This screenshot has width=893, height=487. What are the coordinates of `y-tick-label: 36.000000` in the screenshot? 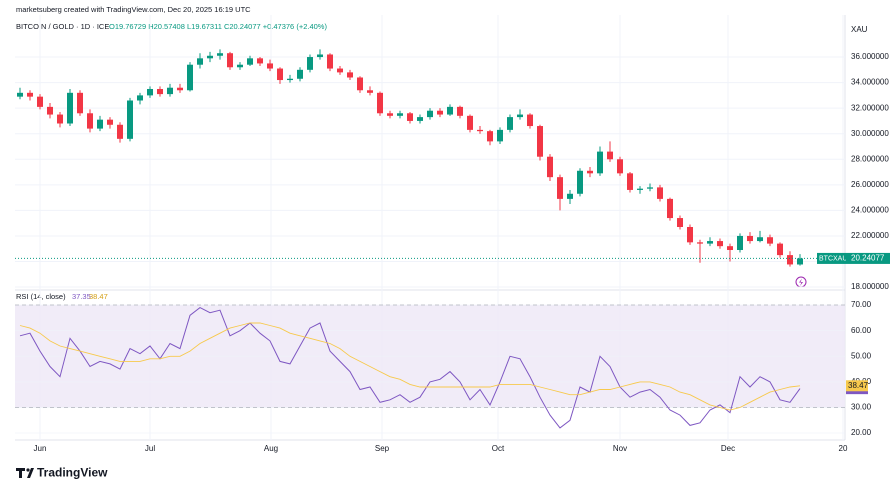 It's located at (870, 56).